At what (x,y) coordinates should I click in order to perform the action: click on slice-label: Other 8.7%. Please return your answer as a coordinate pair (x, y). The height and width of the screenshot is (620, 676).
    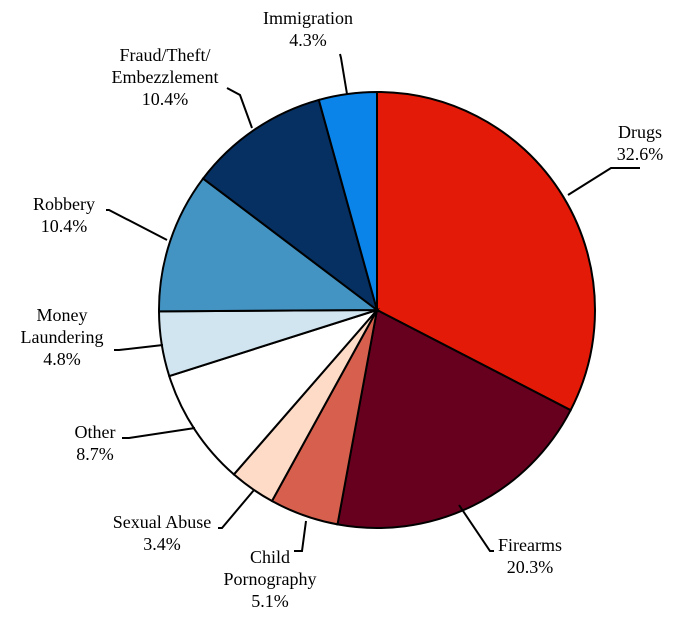
    Looking at the image, I should click on (95, 443).